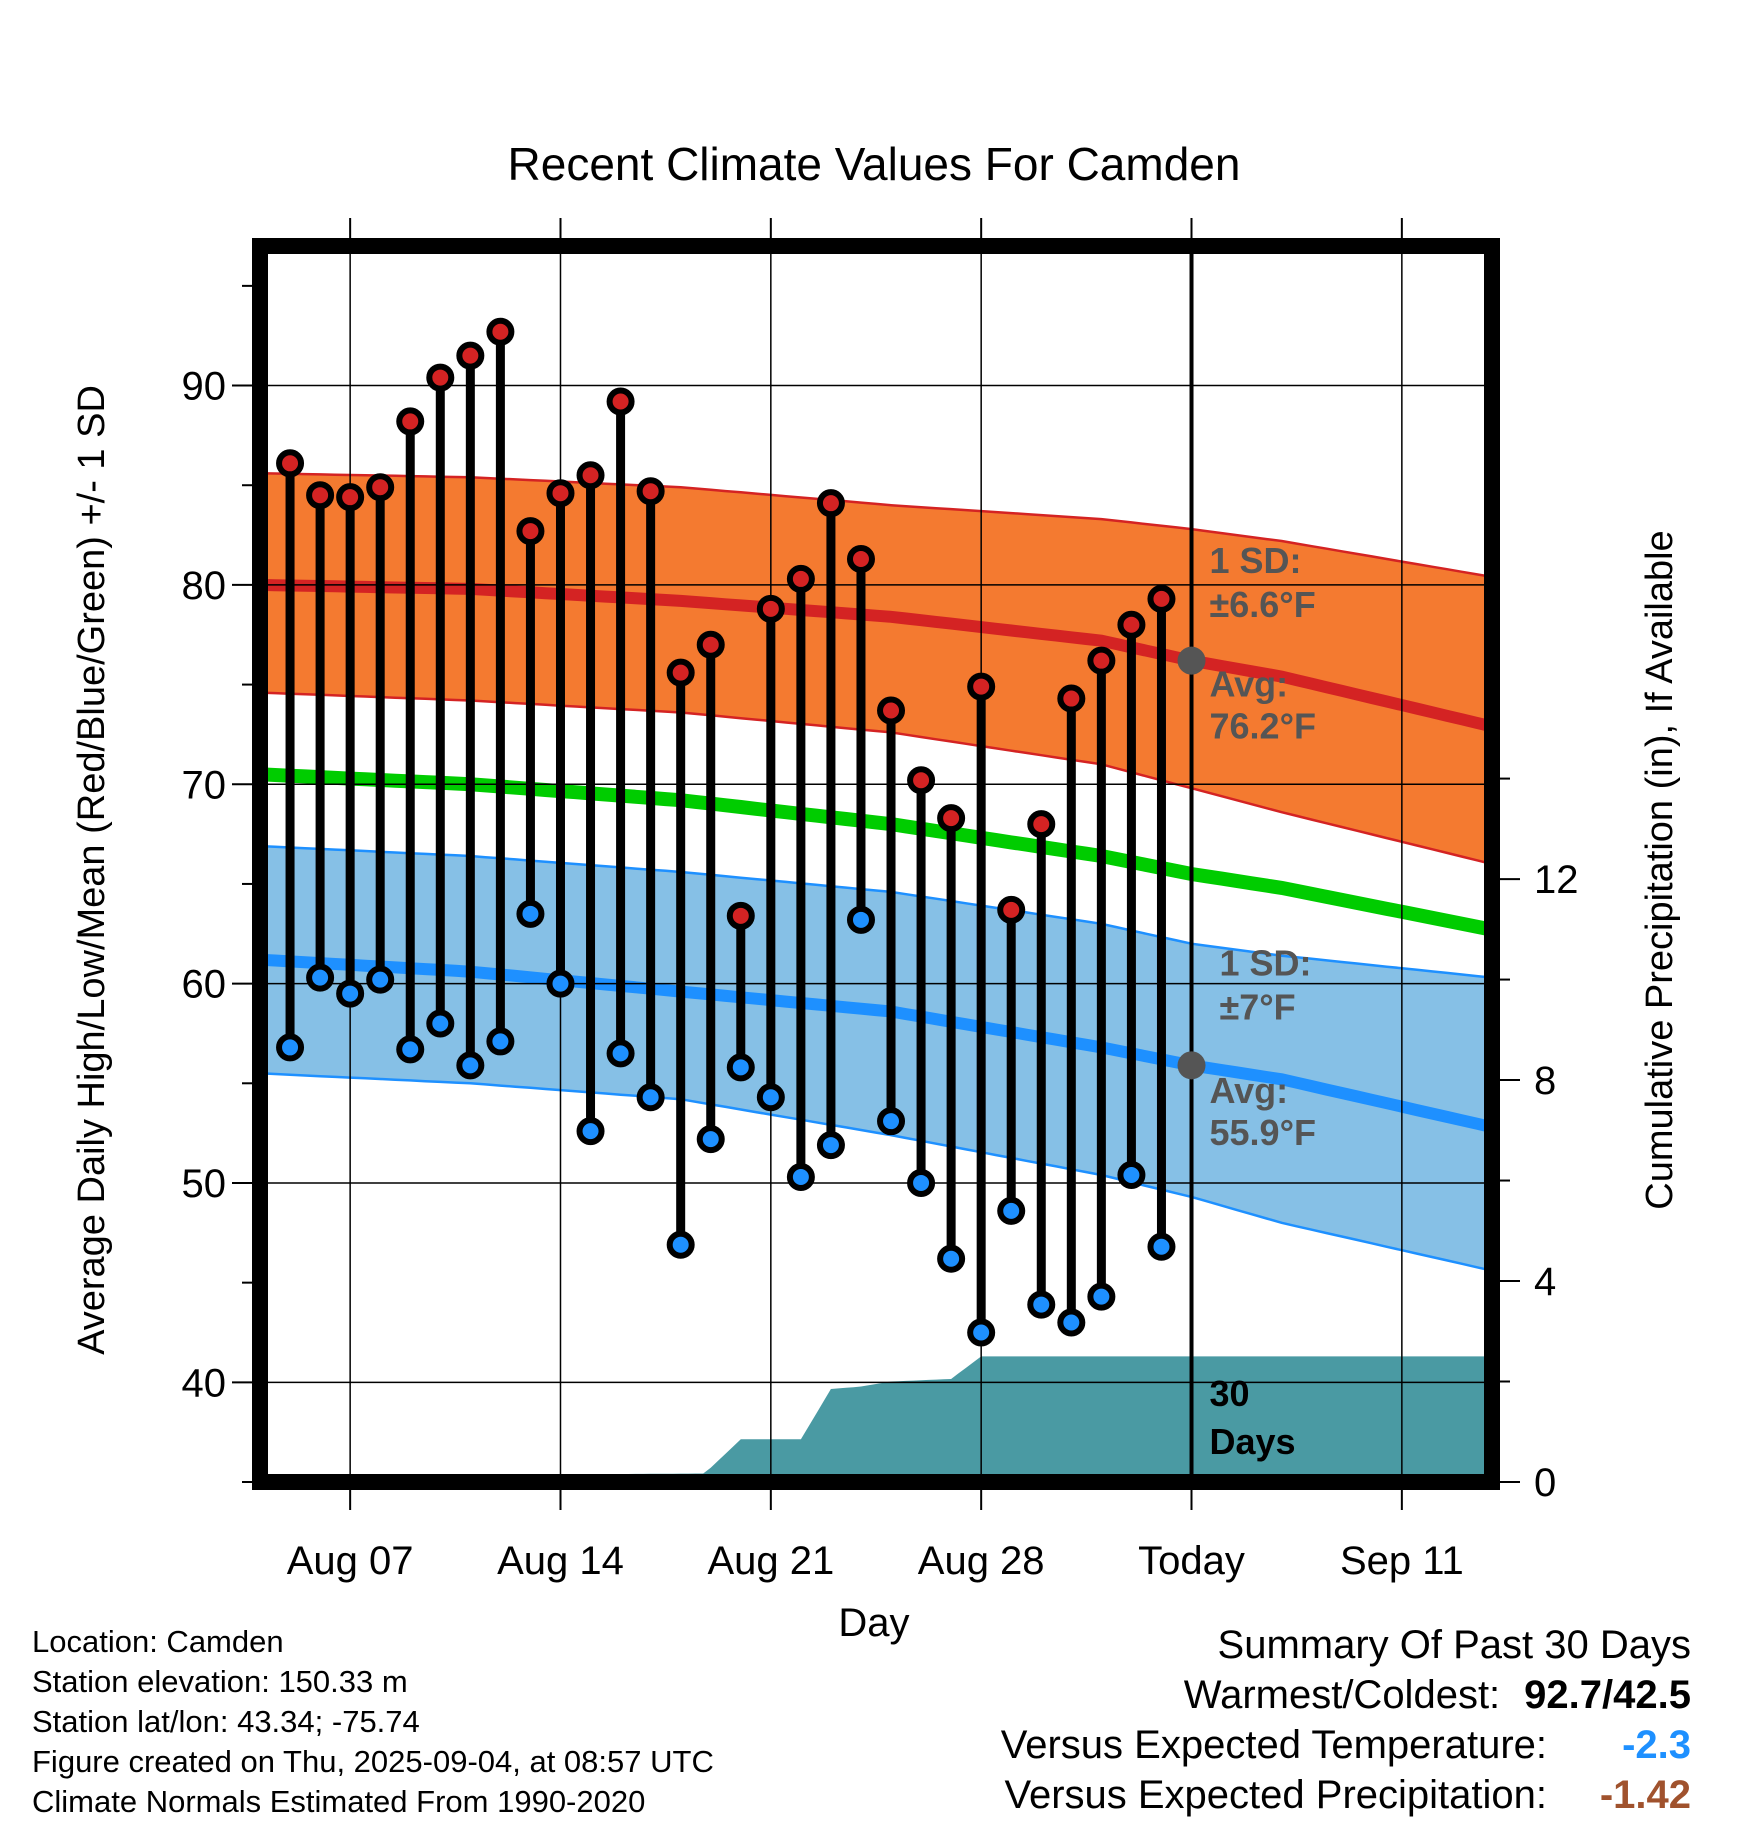  Describe the element at coordinates (339, 1801) in the screenshot. I see `normals-text: Climate Normals Estimated From 1990-2020` at that location.